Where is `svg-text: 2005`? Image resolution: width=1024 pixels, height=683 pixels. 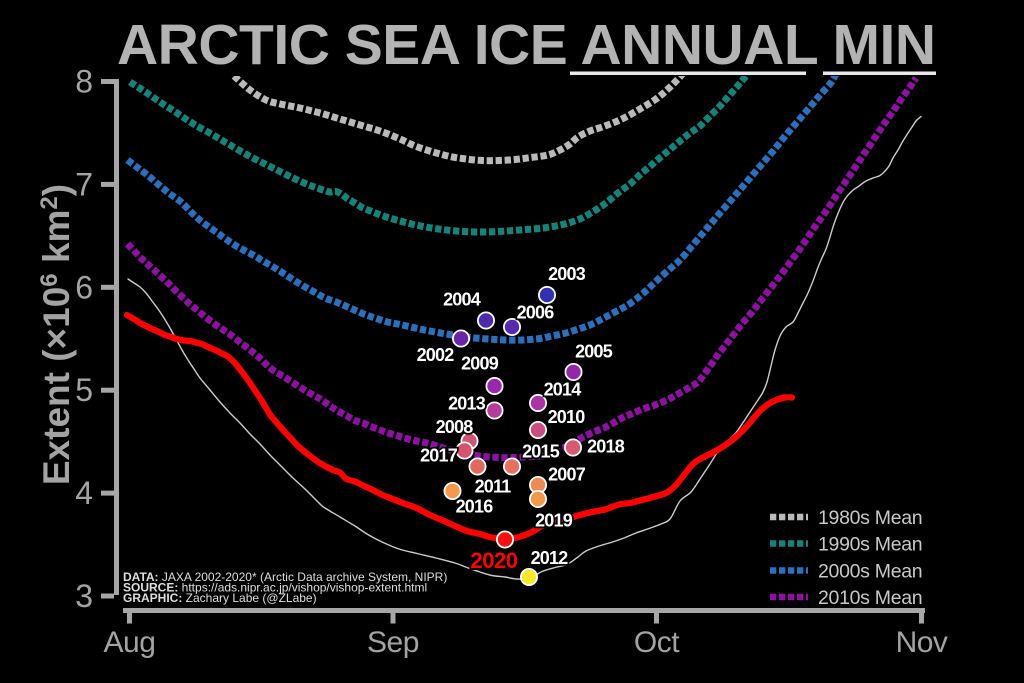
svg-text: 2005 is located at coordinates (594, 352).